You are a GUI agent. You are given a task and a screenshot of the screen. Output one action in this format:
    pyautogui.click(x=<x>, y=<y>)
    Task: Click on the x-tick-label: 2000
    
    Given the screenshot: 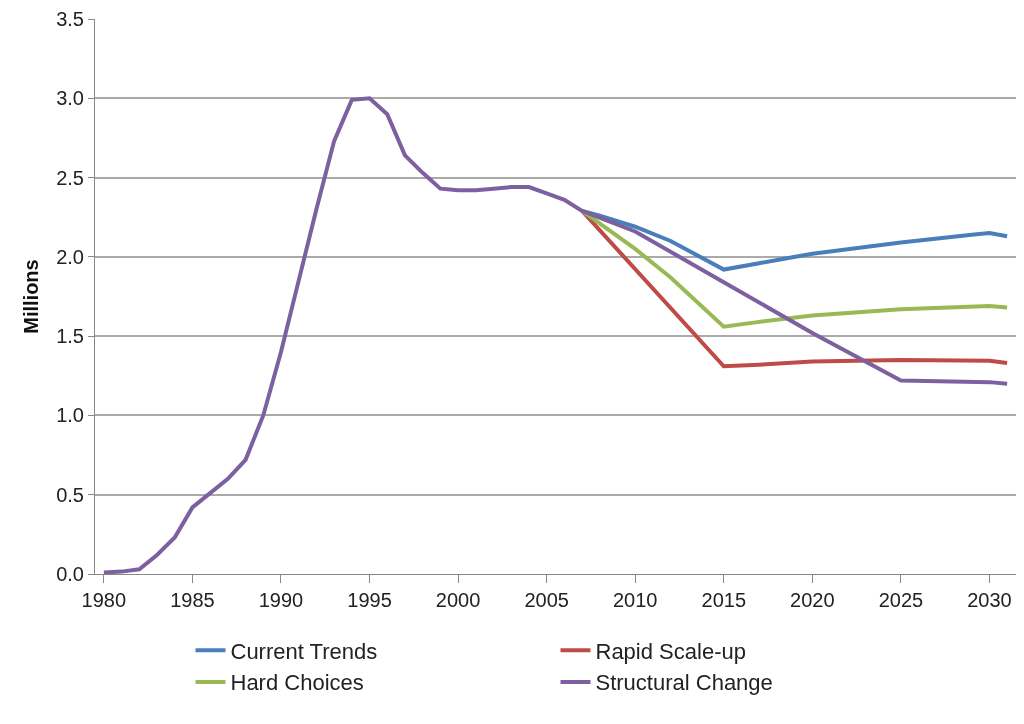 What is the action you would take?
    pyautogui.click(x=458, y=600)
    